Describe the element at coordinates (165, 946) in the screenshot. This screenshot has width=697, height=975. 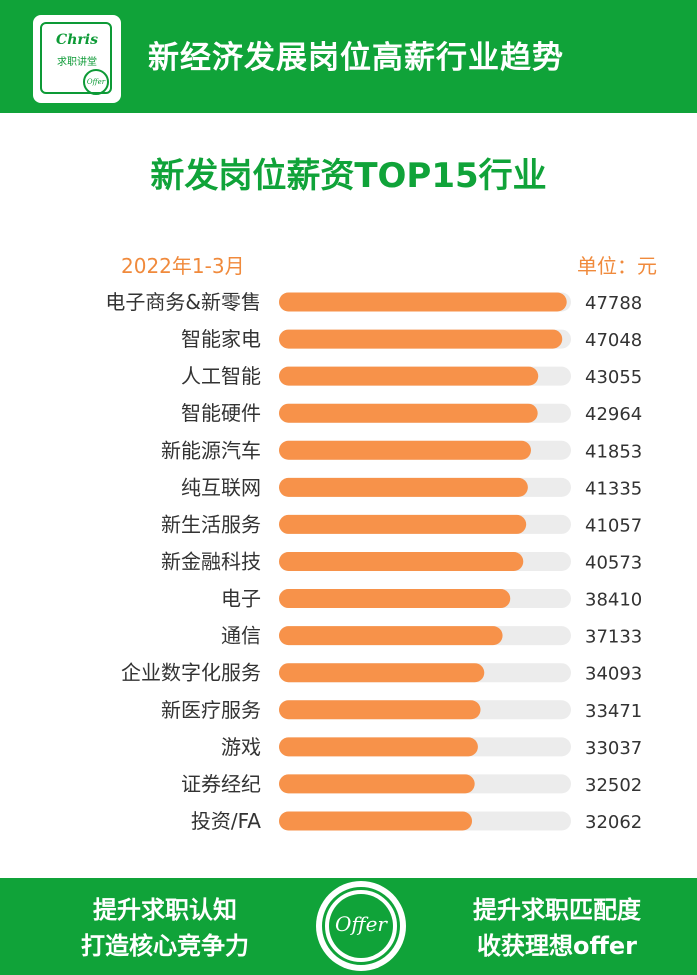
I see `footer-left-line2: 打造核心竞争力` at that location.